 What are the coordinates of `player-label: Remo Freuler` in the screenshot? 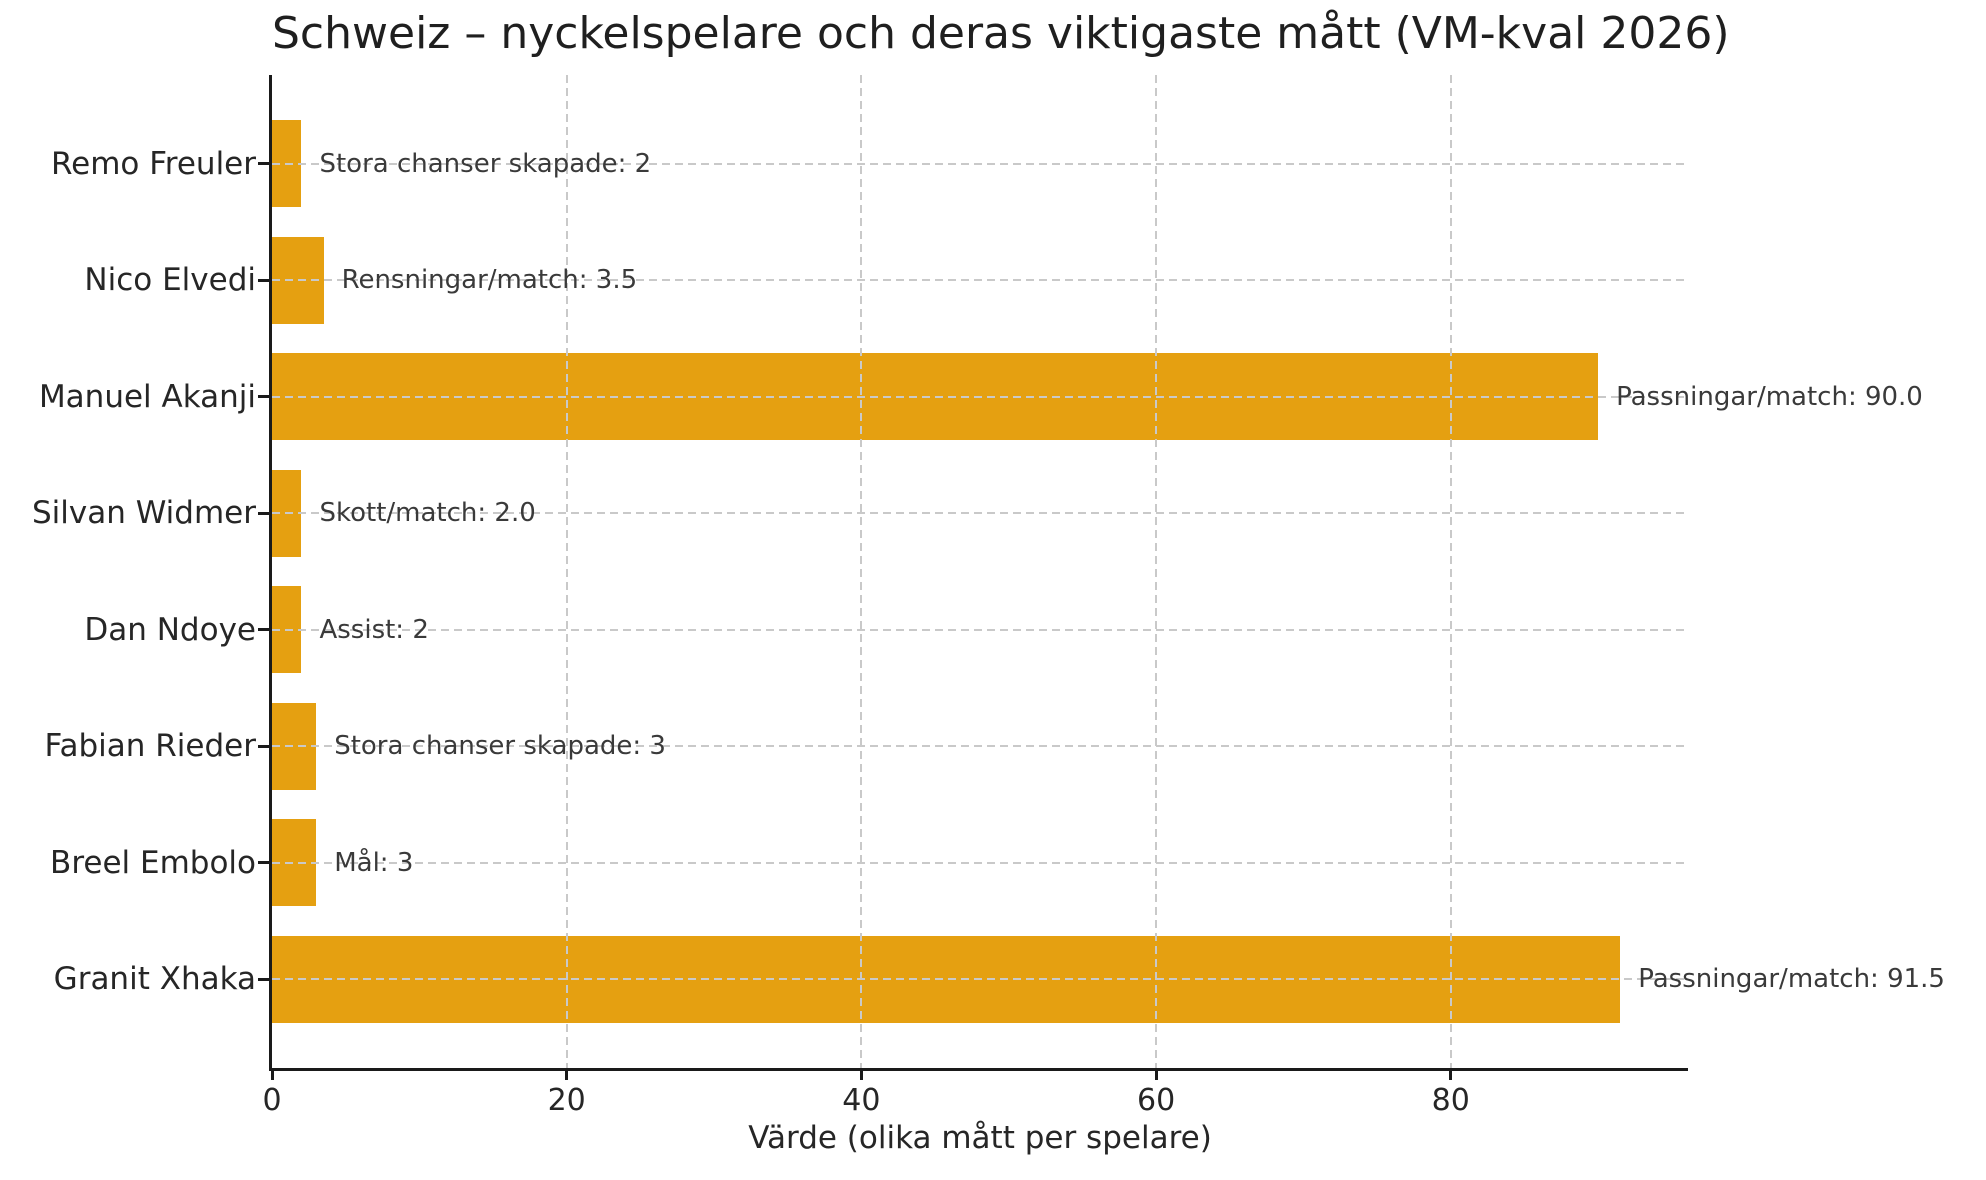 It's located at (153, 163).